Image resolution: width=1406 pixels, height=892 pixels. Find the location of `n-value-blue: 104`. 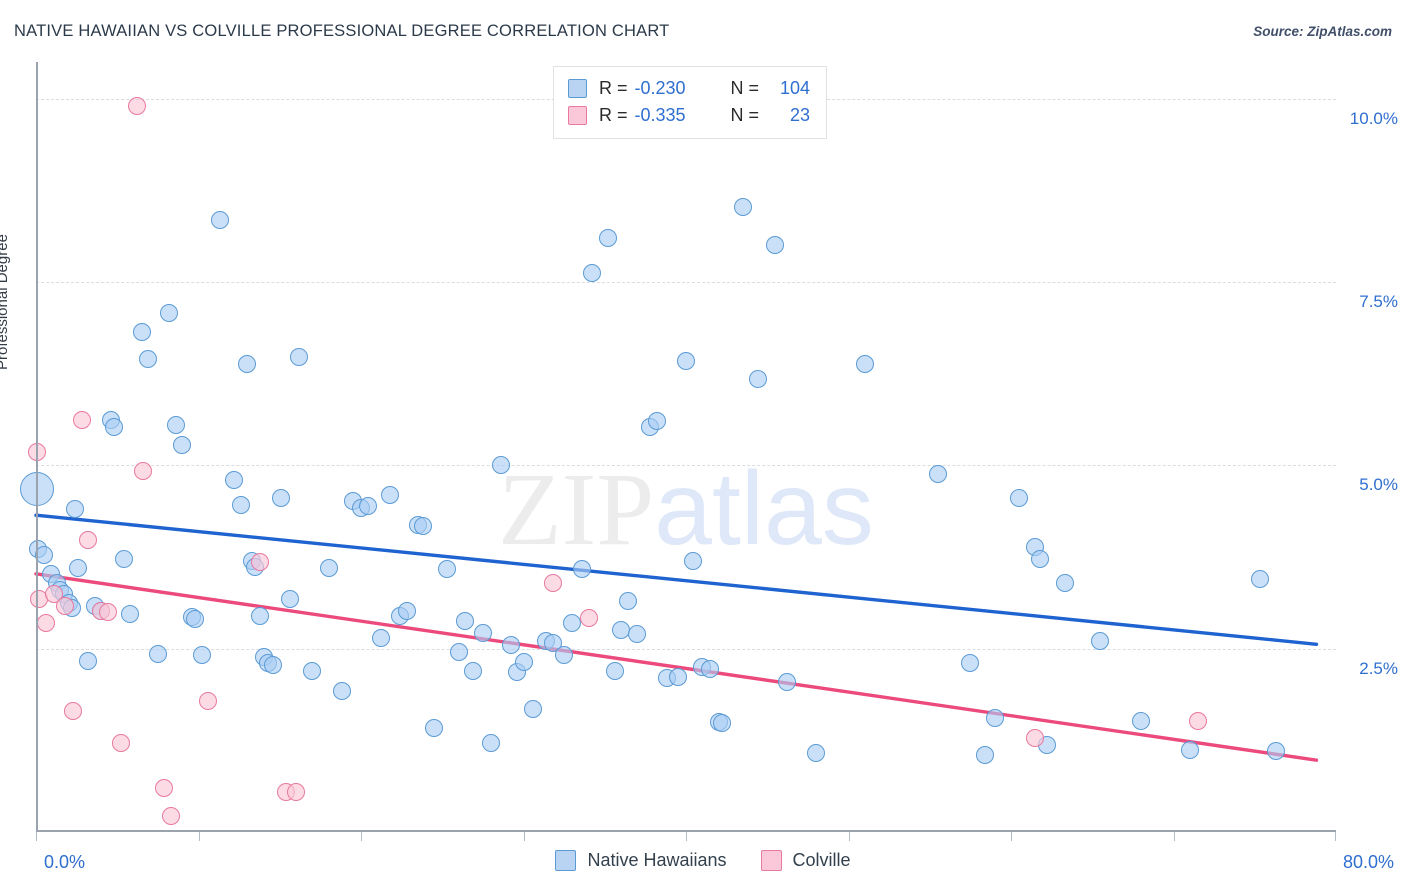

n-value-blue: 104 is located at coordinates (795, 88).